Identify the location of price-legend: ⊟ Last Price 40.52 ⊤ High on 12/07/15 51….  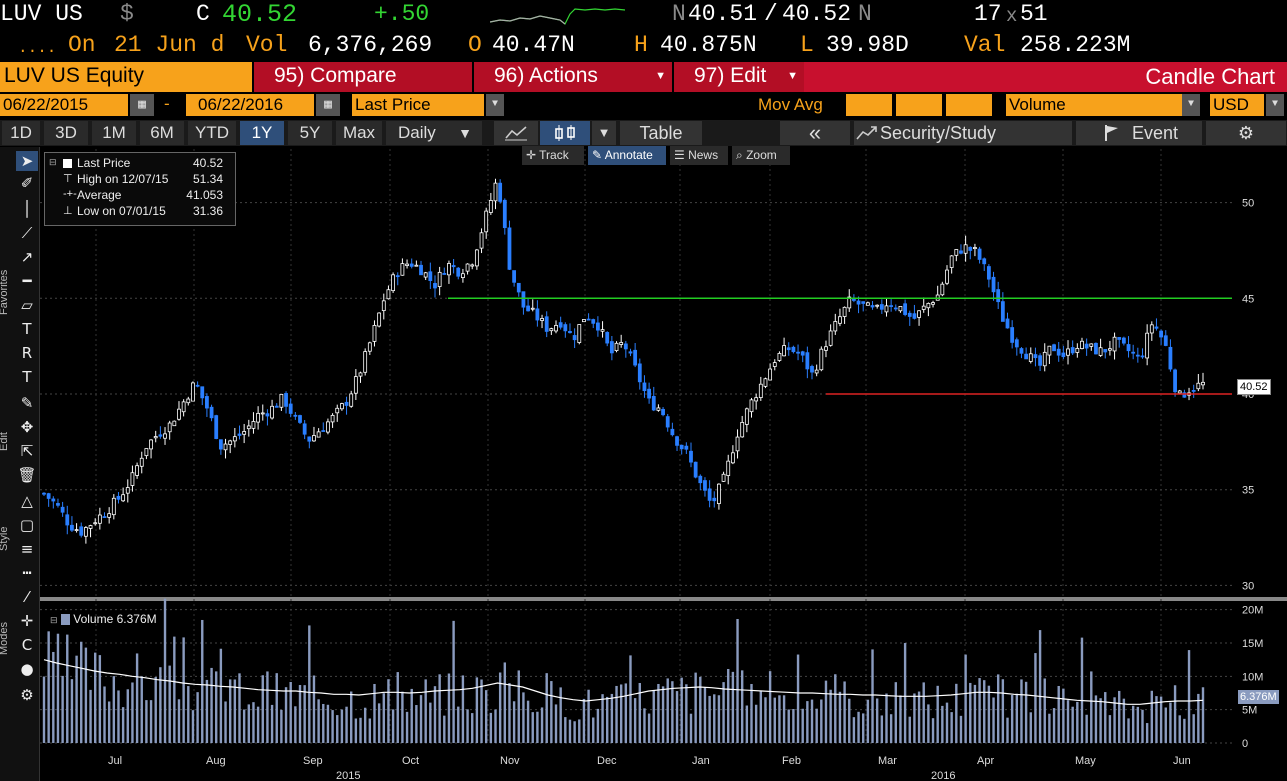
(140, 189).